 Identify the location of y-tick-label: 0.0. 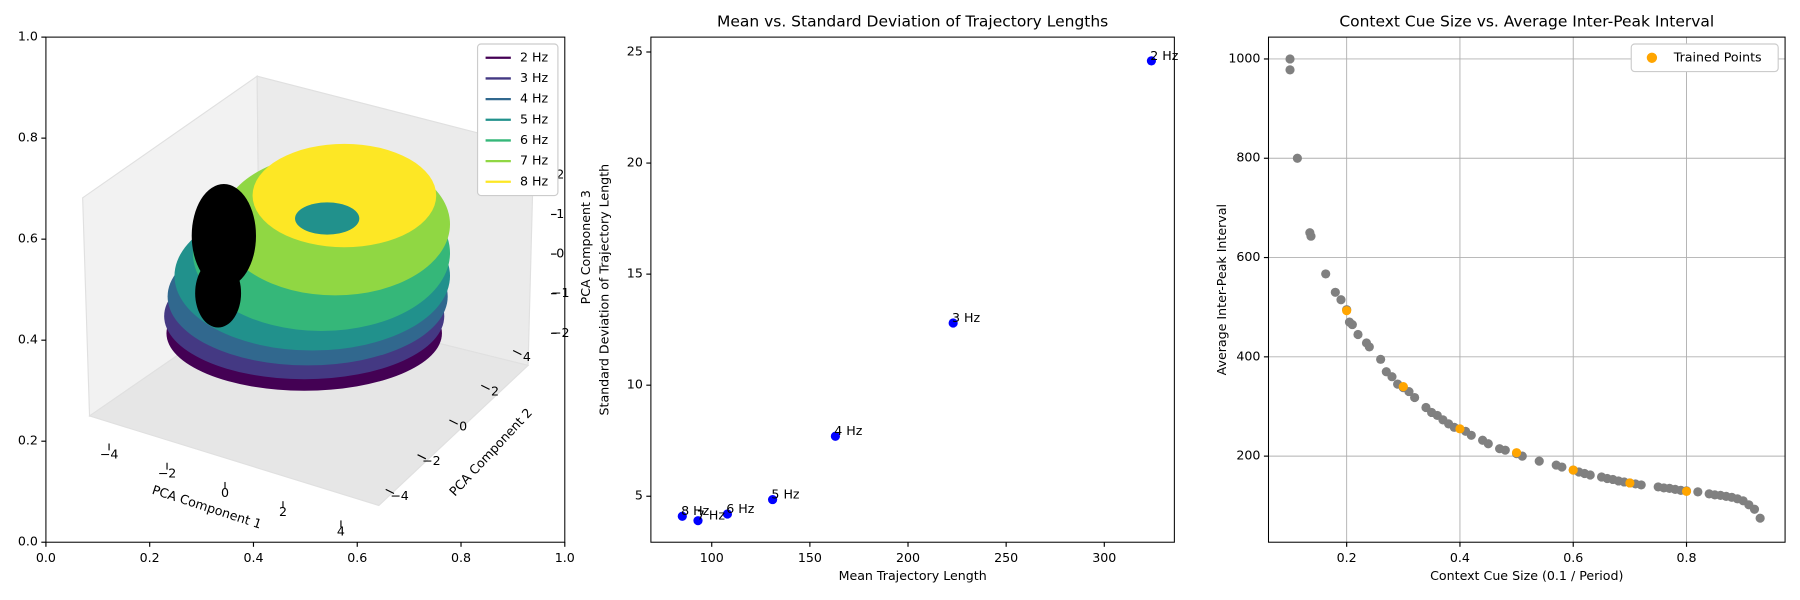
(28, 541).